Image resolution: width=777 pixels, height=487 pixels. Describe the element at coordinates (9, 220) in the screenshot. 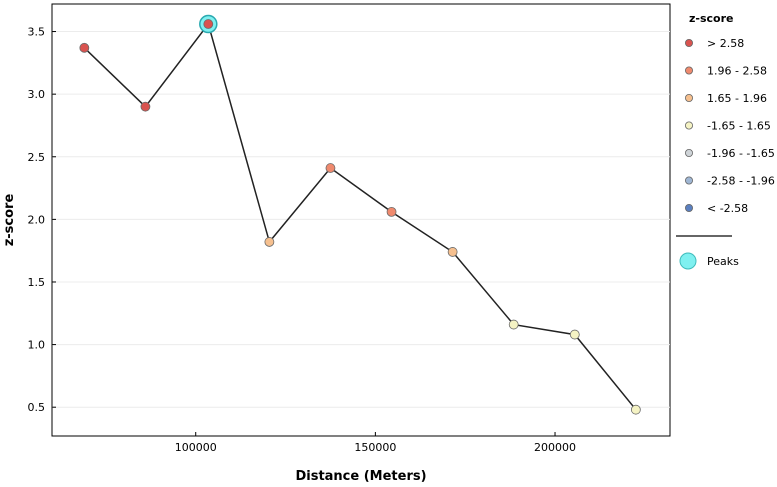

I see `y-axis-title: z-score` at that location.